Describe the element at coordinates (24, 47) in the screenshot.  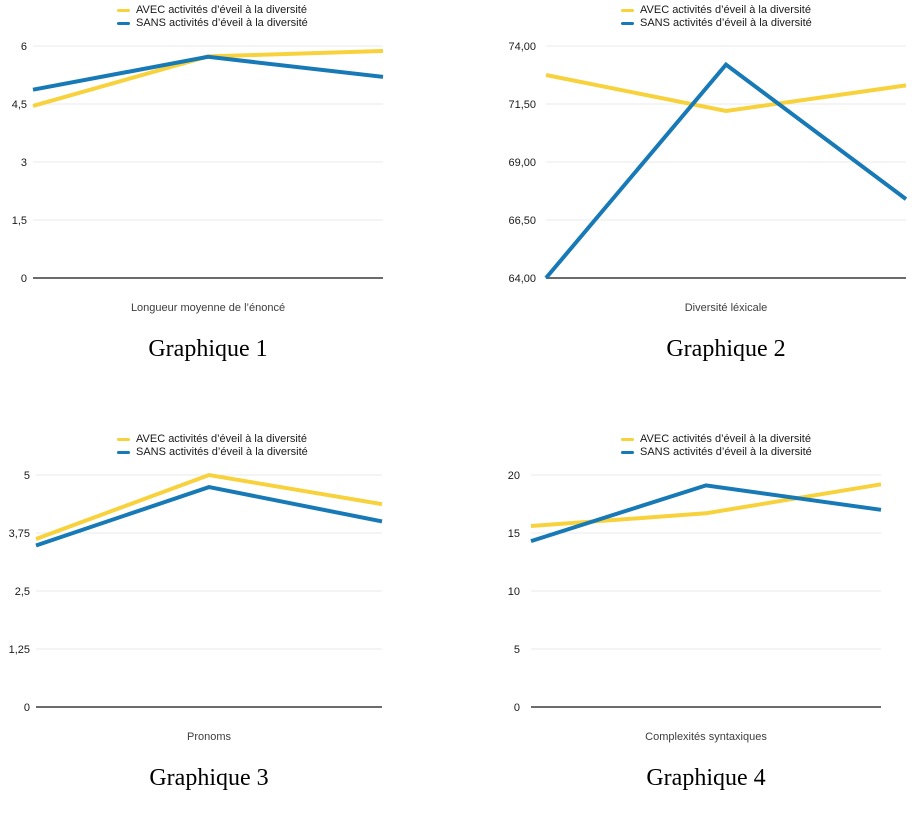
I see `y-tick-label: 6` at that location.